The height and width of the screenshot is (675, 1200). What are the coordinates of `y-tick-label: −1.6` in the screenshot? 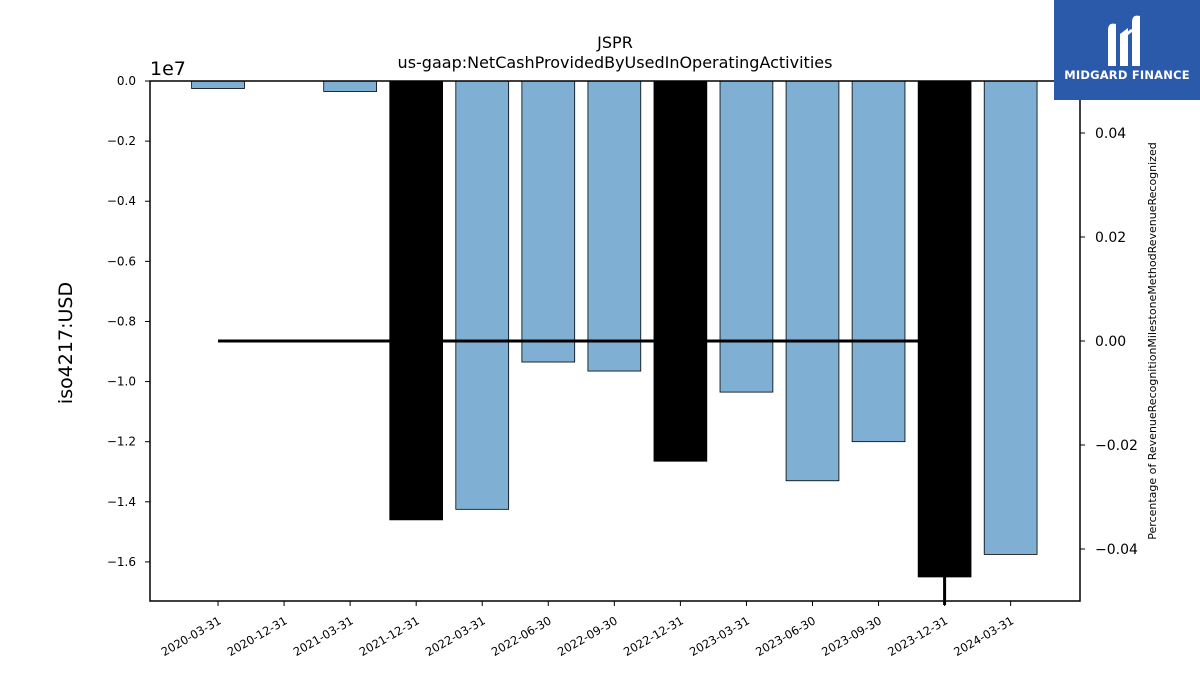 It's located at (121, 562).